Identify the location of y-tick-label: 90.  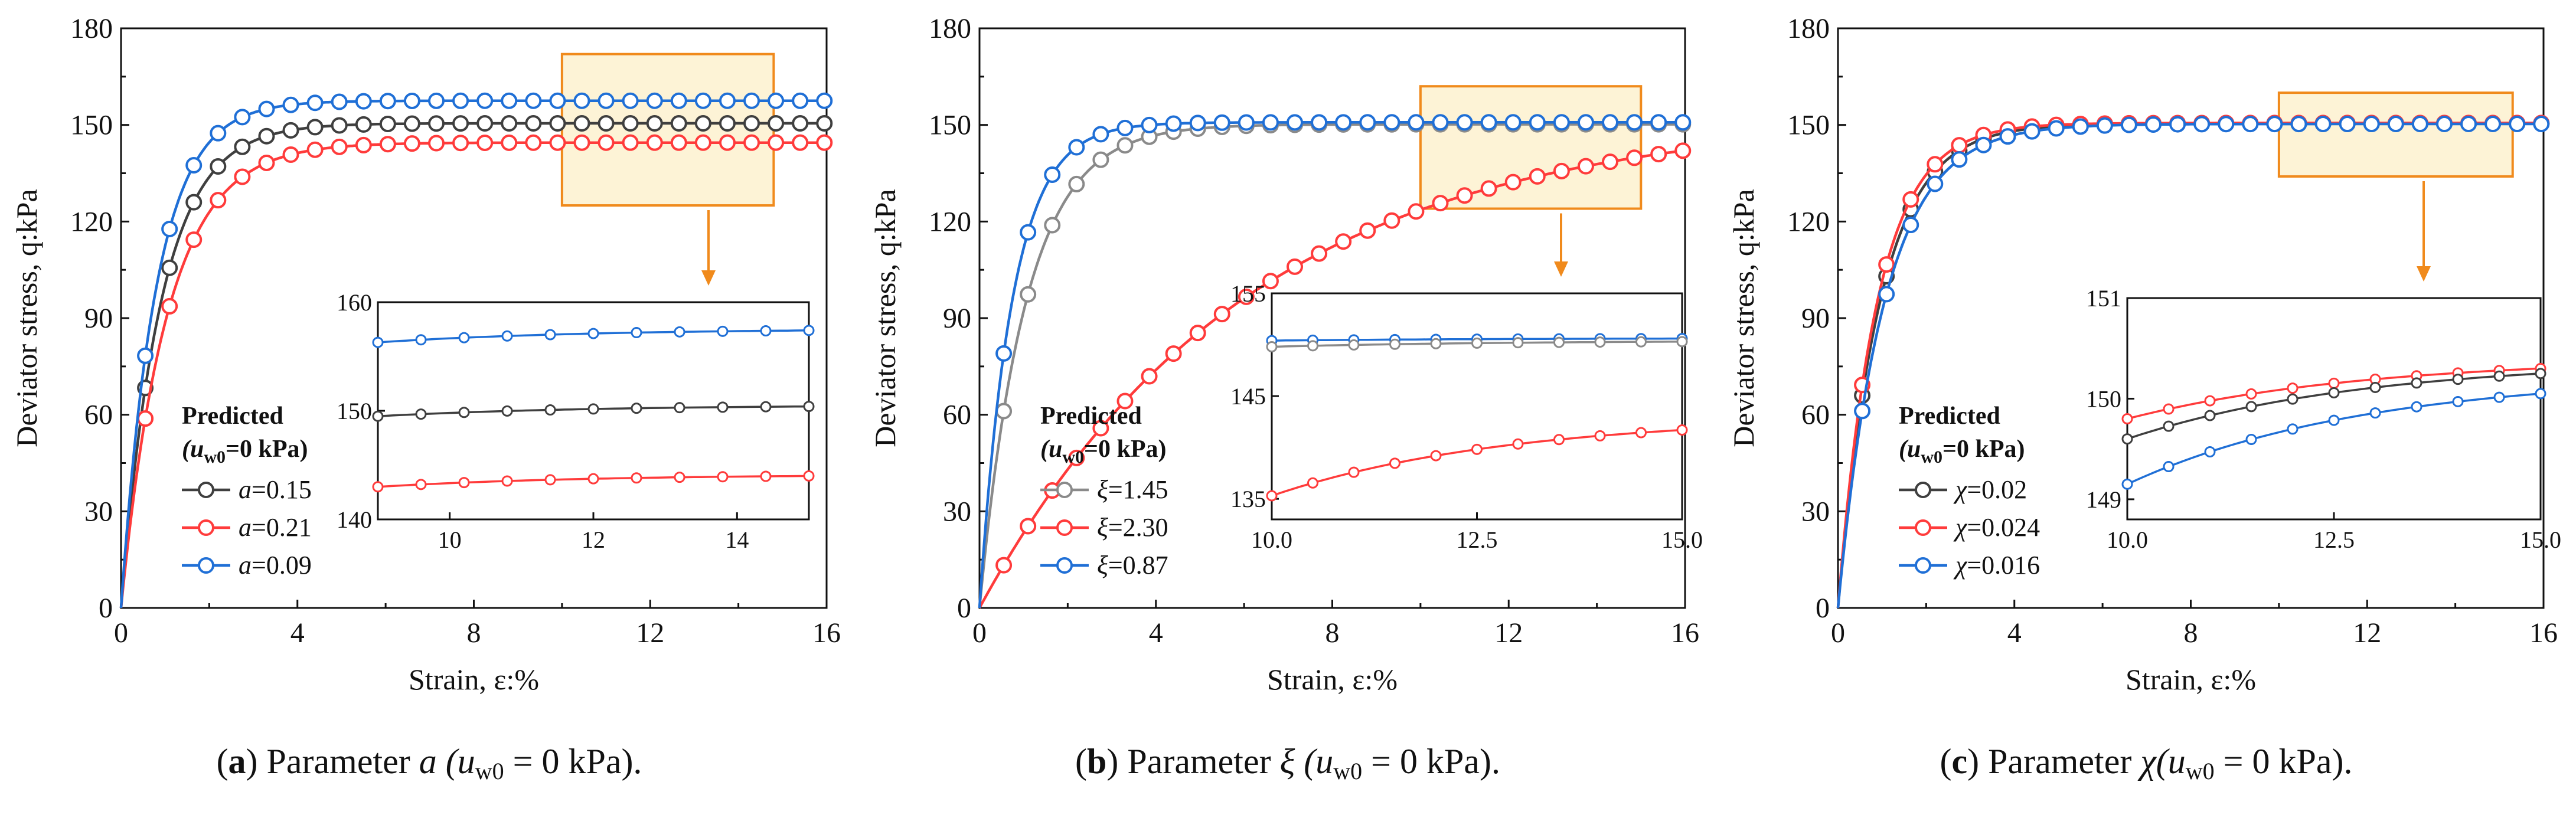
(957, 318).